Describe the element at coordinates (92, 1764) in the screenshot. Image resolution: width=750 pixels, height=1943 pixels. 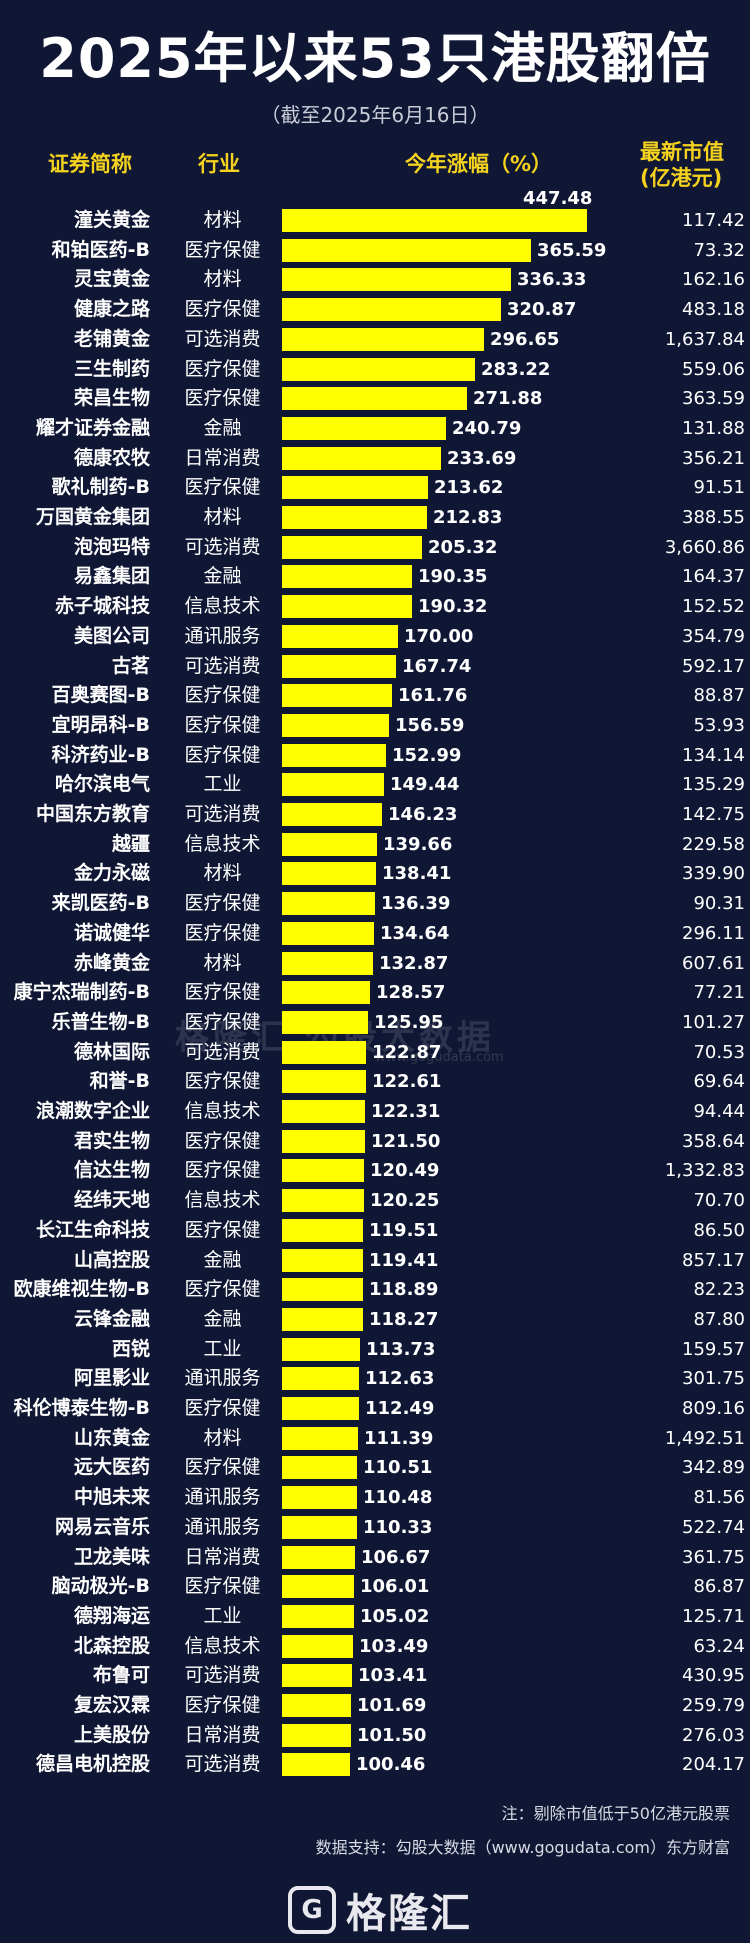
I see `row-name: 德昌电机控股` at that location.